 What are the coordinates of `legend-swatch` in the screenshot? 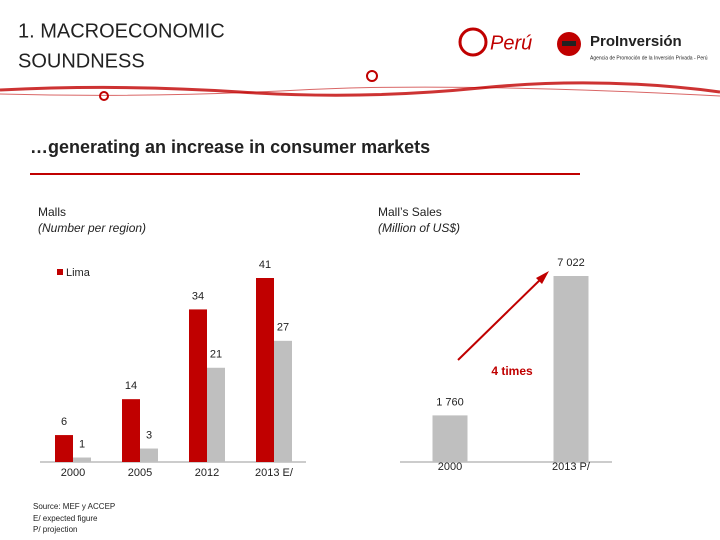 It's located at (60, 272).